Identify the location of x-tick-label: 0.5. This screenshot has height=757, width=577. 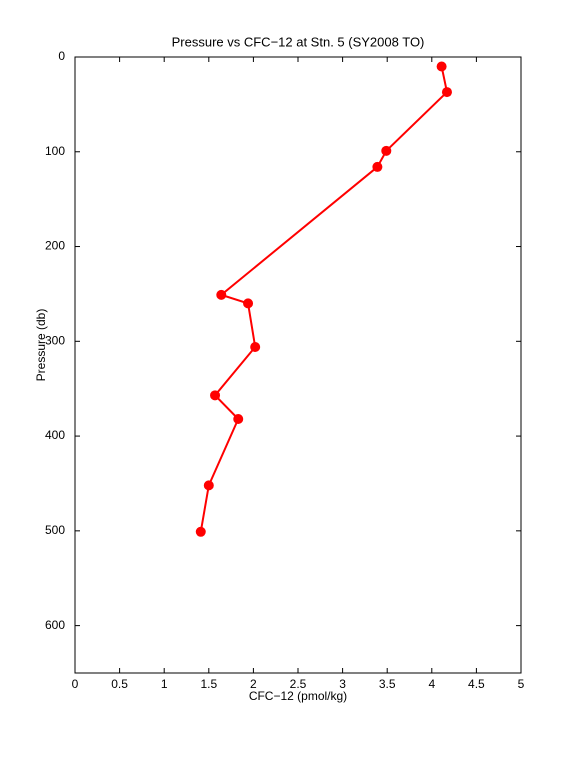
(119, 684).